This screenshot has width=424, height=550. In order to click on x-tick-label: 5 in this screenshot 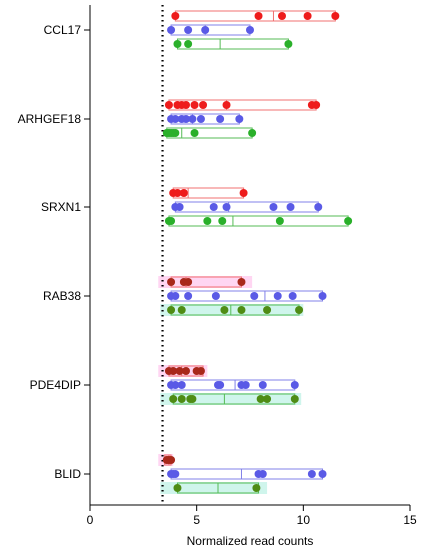, I will do `click(196, 520)`.